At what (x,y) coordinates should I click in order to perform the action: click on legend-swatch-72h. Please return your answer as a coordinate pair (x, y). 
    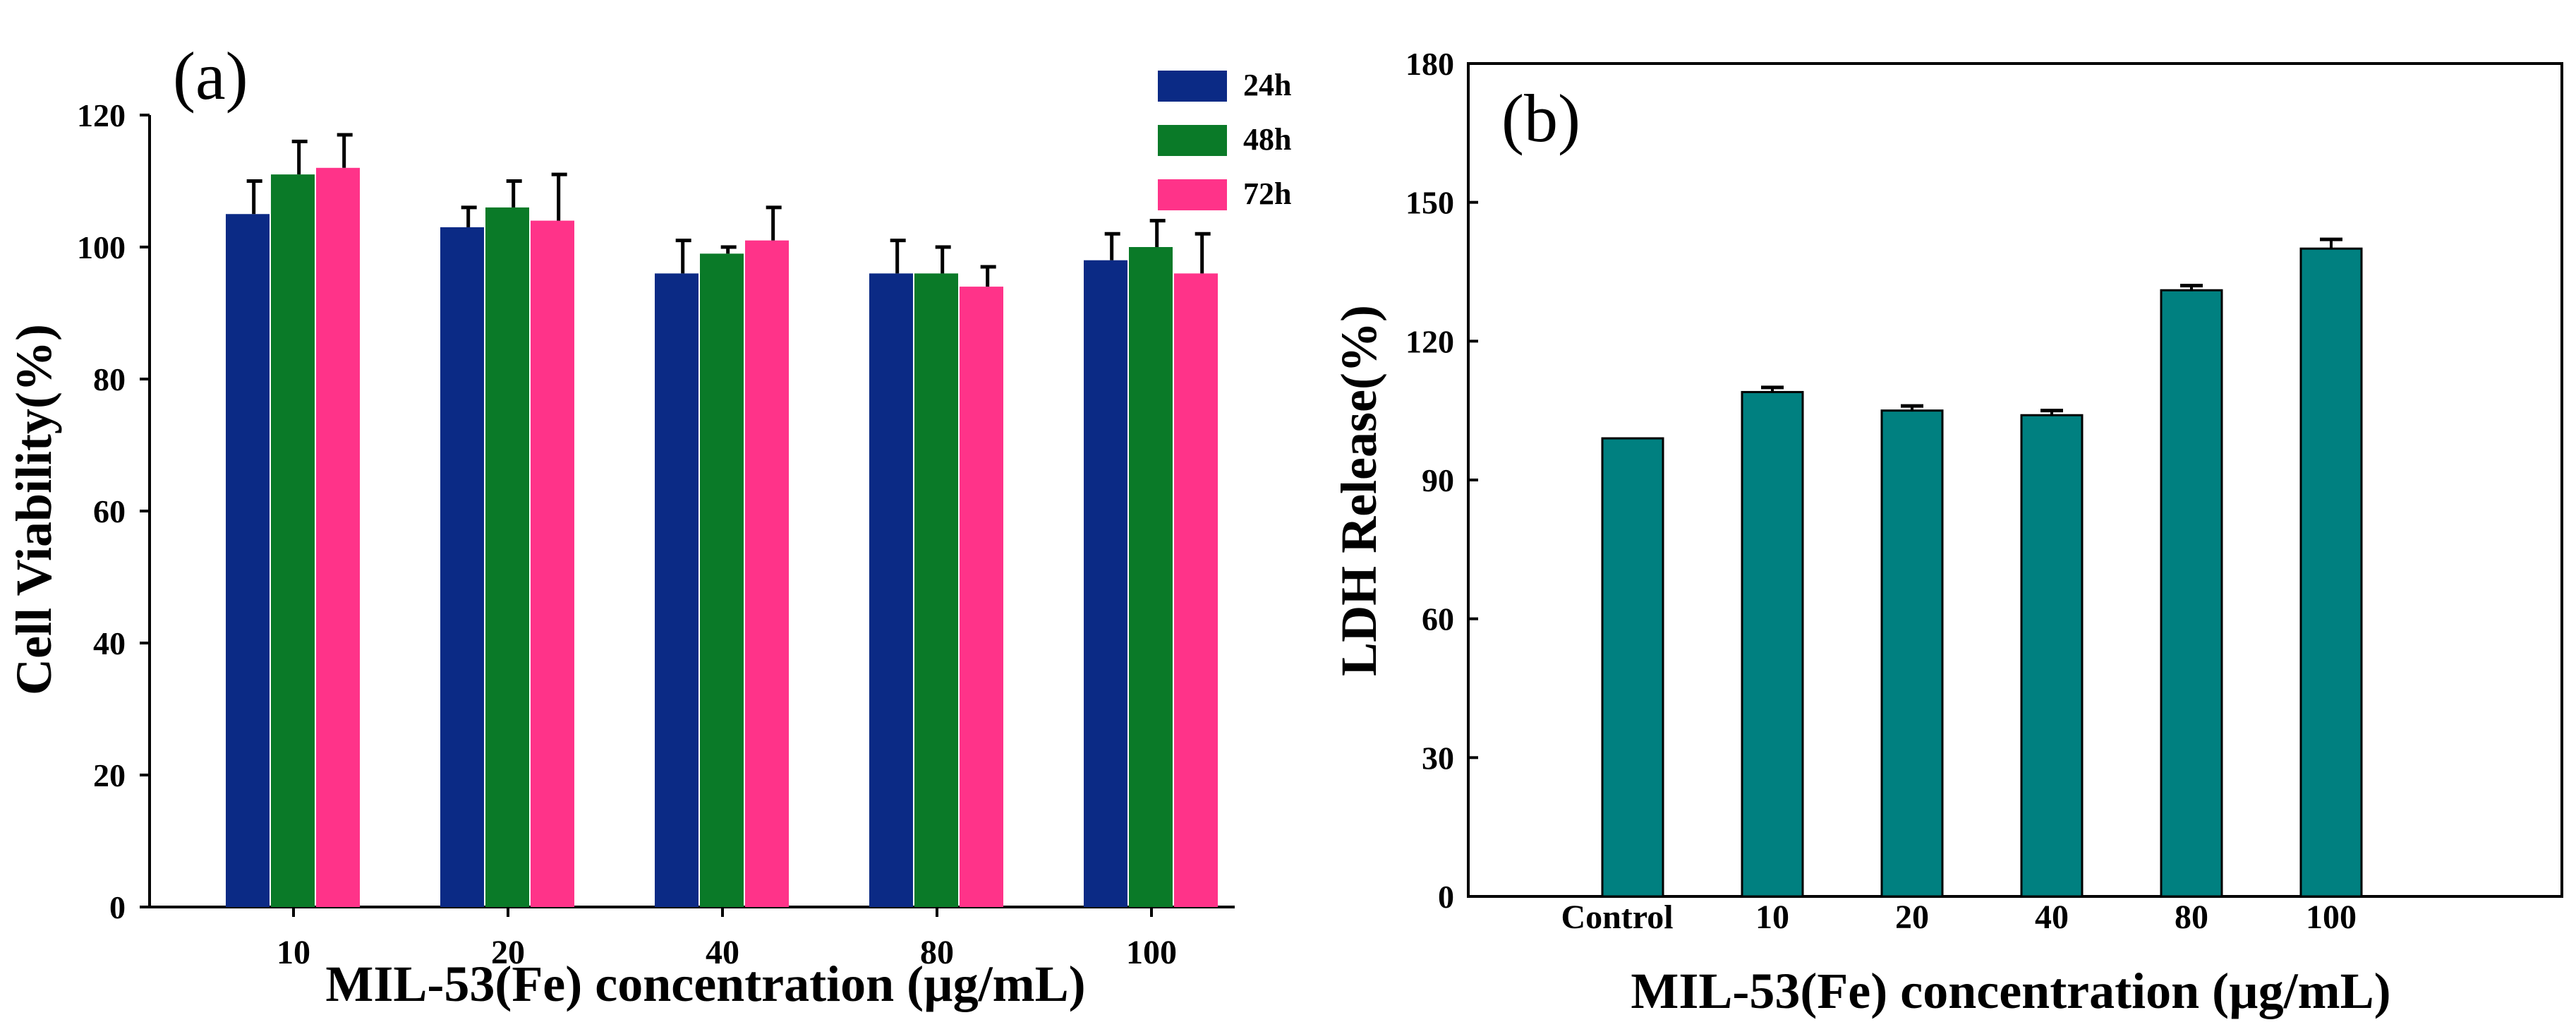
    Looking at the image, I should click on (1193, 195).